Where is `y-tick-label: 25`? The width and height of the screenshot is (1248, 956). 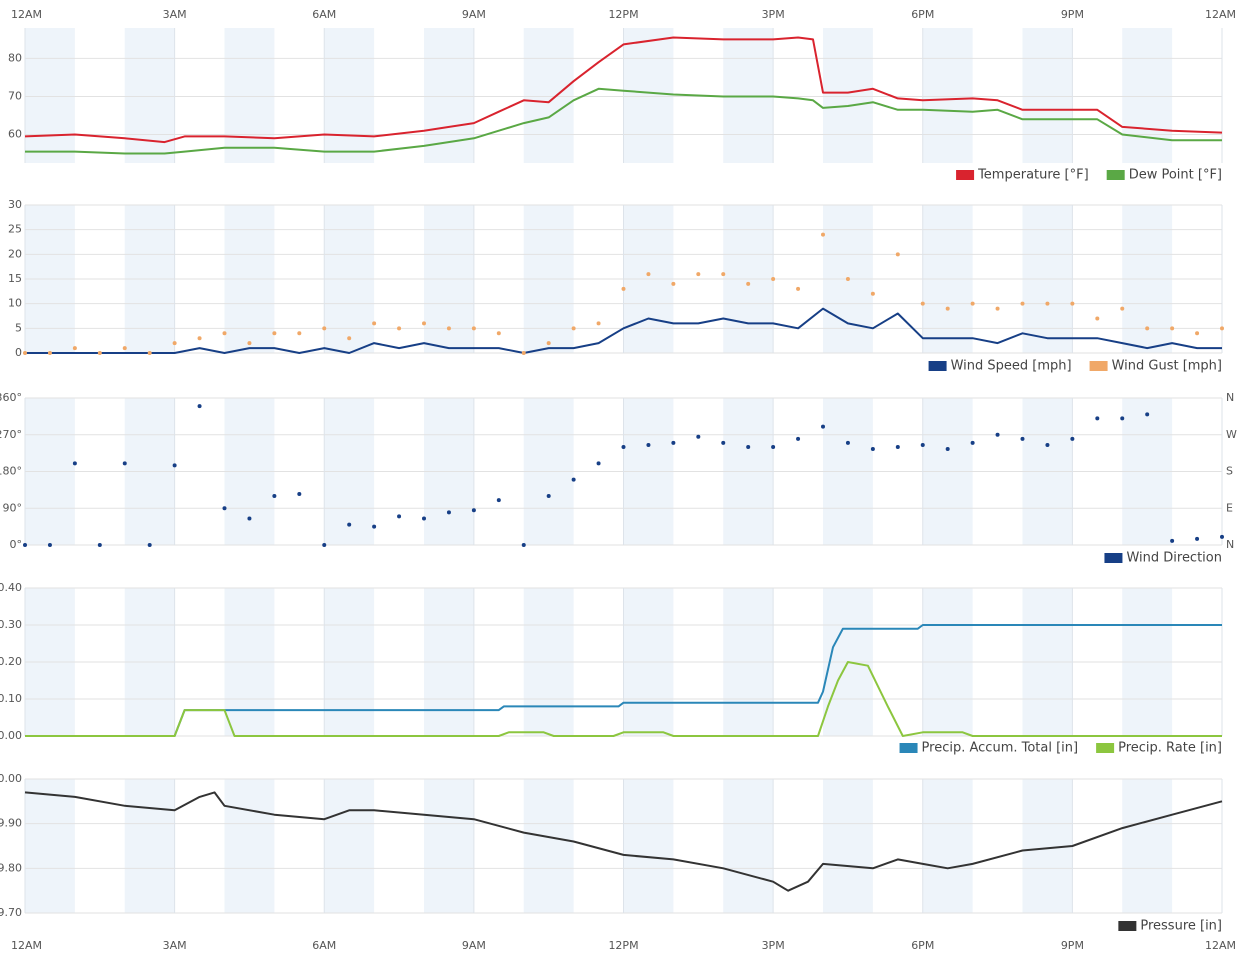 y-tick-label: 25 is located at coordinates (15, 229).